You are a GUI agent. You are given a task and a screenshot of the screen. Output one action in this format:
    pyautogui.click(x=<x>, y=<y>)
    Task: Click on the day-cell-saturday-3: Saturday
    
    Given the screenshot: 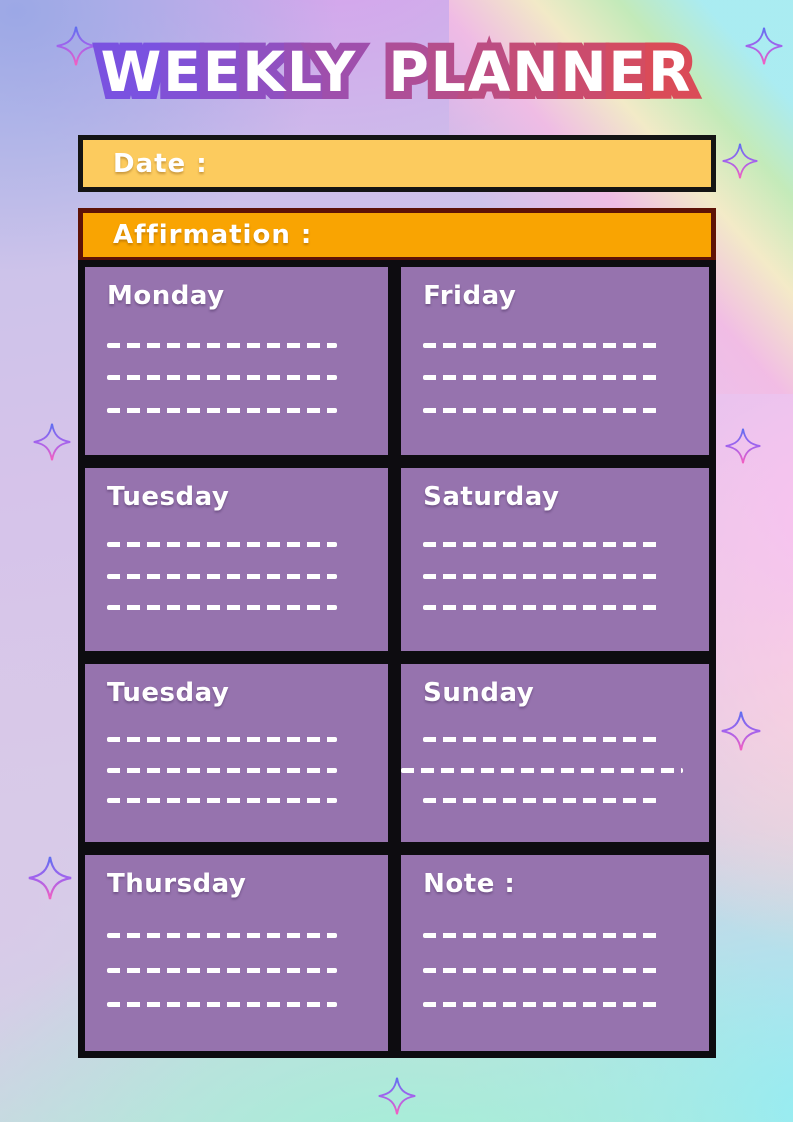 What is the action you would take?
    pyautogui.click(x=555, y=559)
    